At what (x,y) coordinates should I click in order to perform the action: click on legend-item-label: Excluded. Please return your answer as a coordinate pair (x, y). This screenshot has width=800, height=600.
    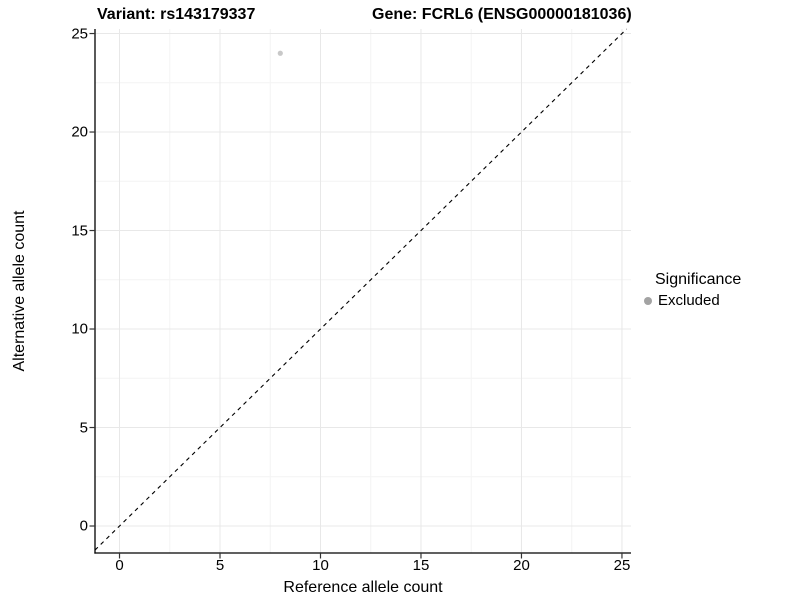
    Looking at the image, I should click on (689, 300).